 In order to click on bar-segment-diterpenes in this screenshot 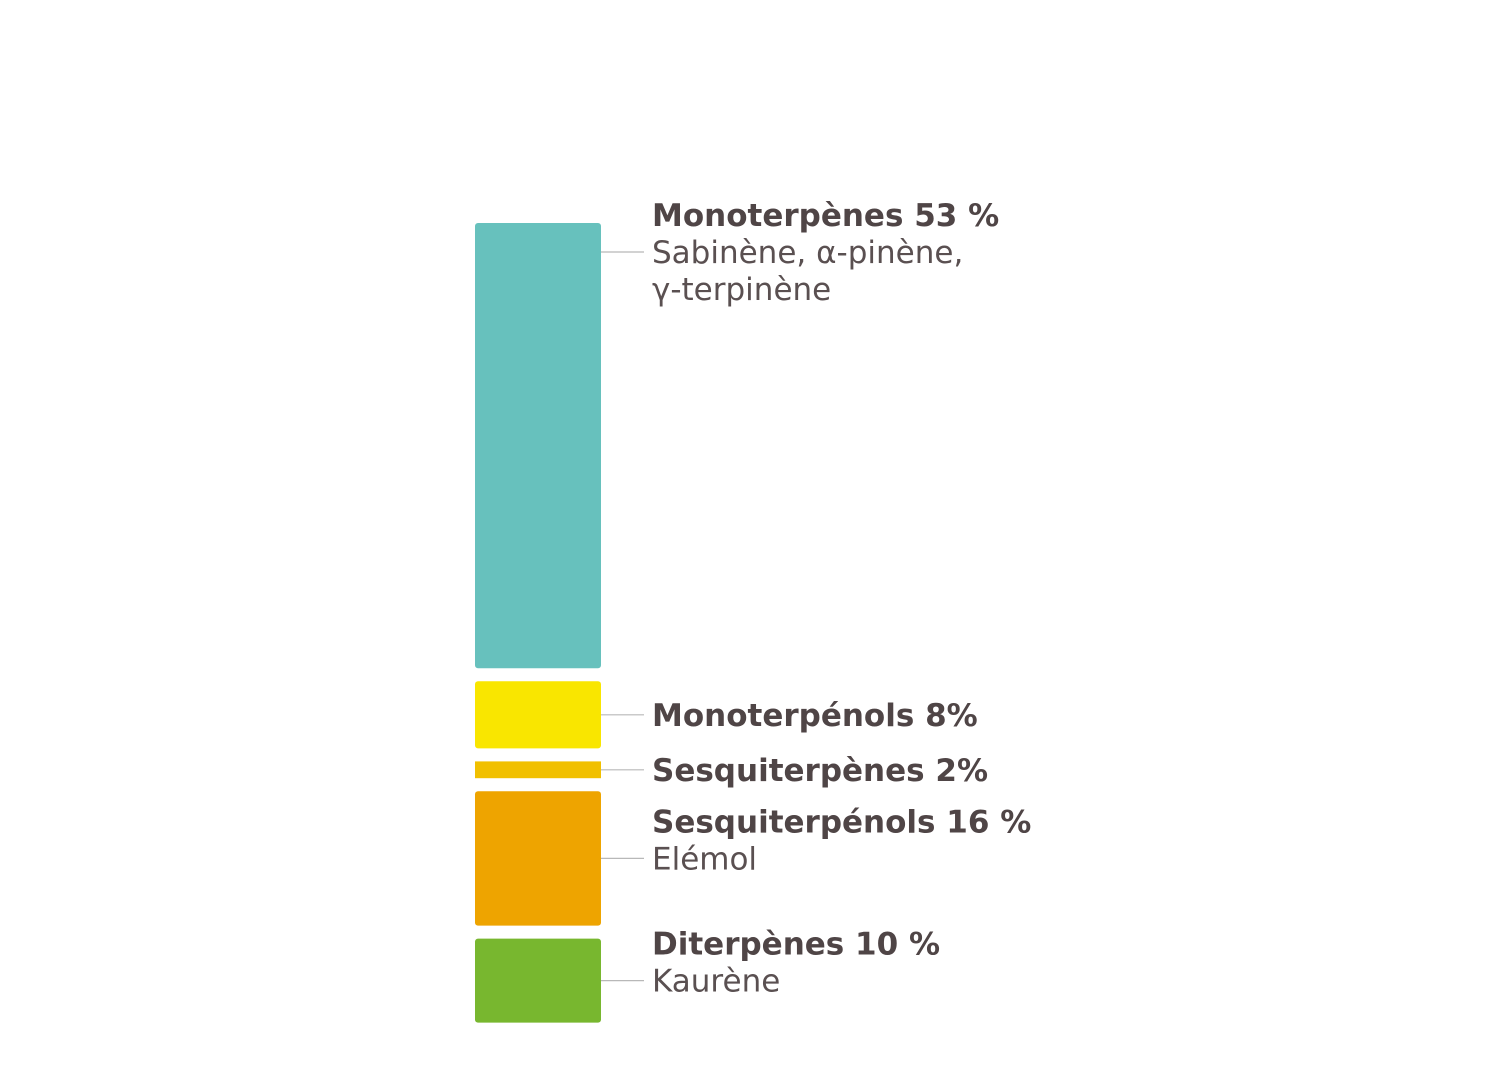, I will do `click(538, 980)`.